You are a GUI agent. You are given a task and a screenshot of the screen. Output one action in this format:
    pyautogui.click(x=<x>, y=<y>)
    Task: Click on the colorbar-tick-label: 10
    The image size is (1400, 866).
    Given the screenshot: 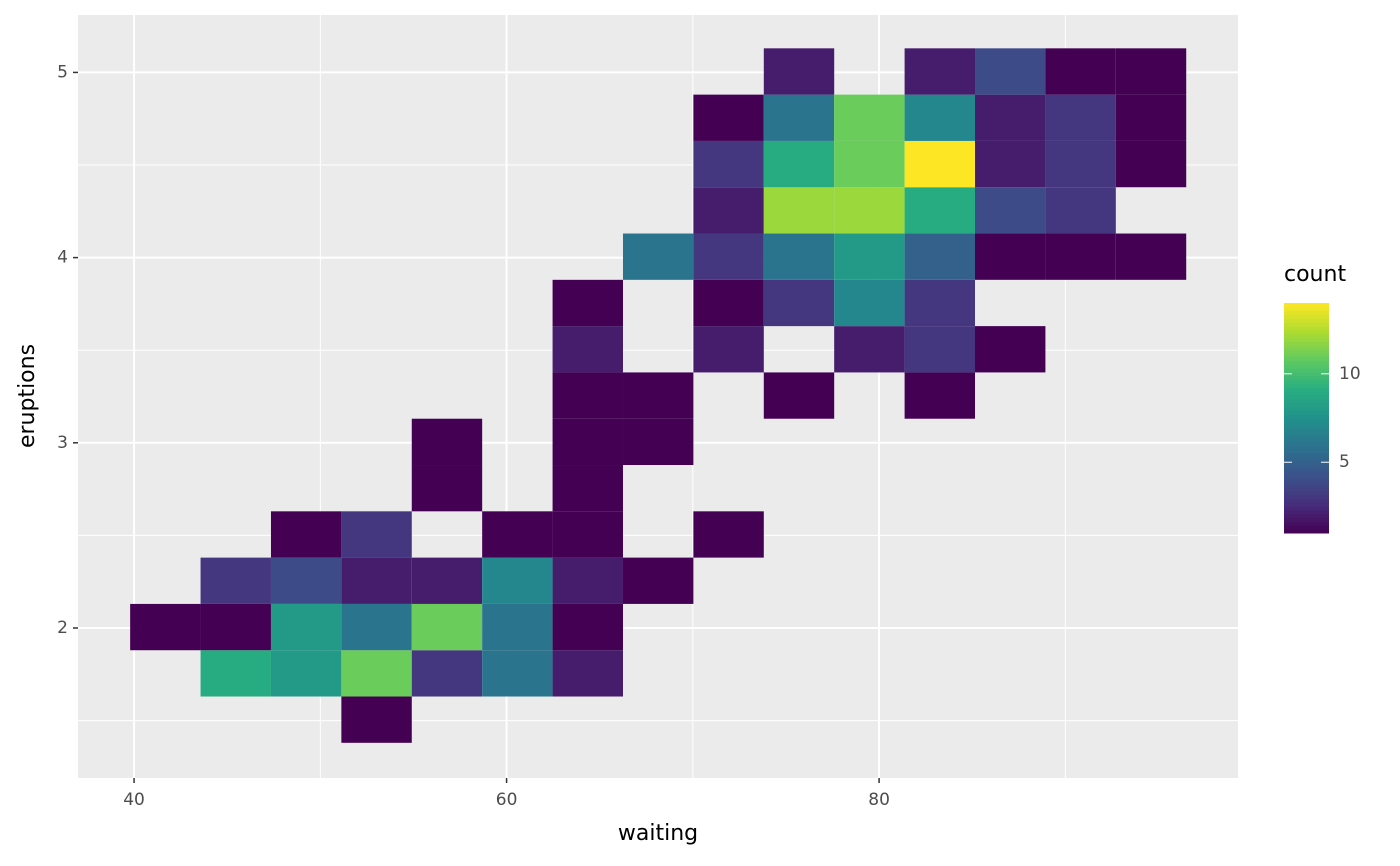 What is the action you would take?
    pyautogui.click(x=1350, y=374)
    